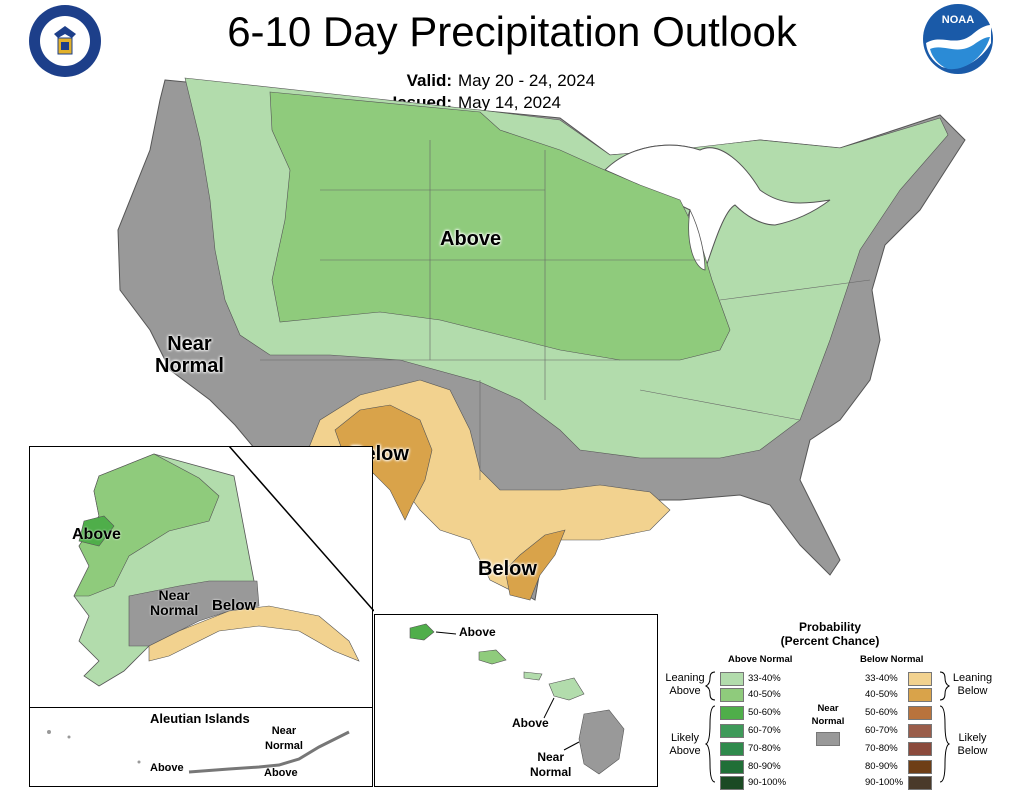 This screenshot has width=1024, height=791. What do you see at coordinates (507, 569) in the screenshot?
I see `conus-below-tx-label: Below` at bounding box center [507, 569].